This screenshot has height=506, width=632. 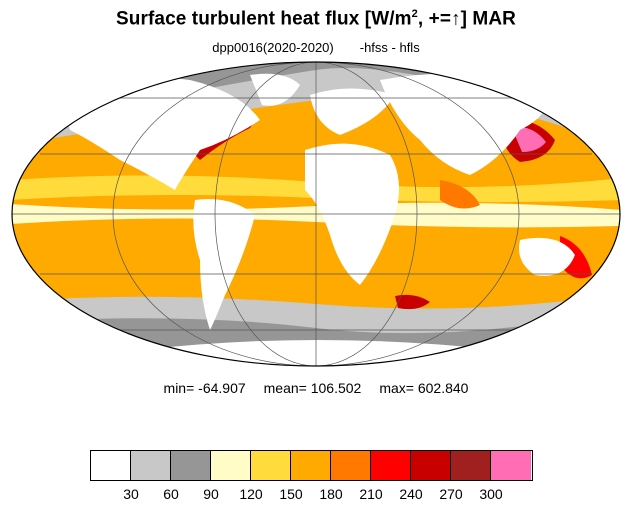 I want to click on colorbar-tick-label: 210, so click(x=371, y=494).